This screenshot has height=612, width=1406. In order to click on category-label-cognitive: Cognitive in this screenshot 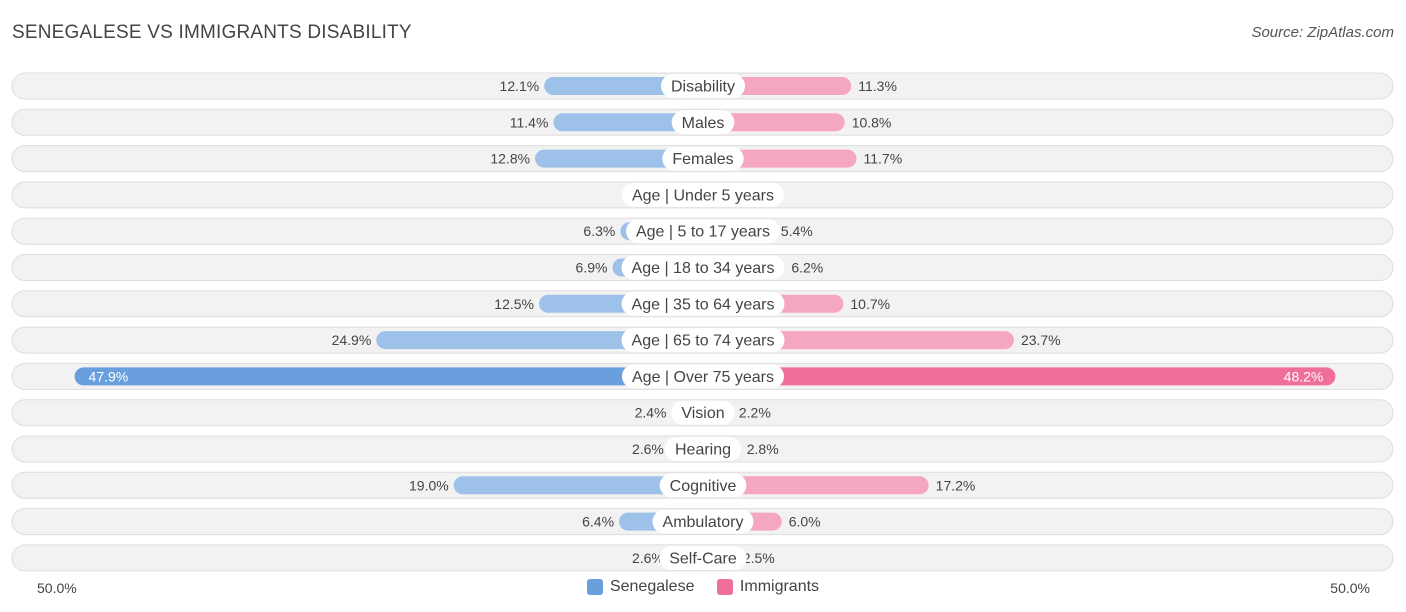, I will do `click(703, 486)`.